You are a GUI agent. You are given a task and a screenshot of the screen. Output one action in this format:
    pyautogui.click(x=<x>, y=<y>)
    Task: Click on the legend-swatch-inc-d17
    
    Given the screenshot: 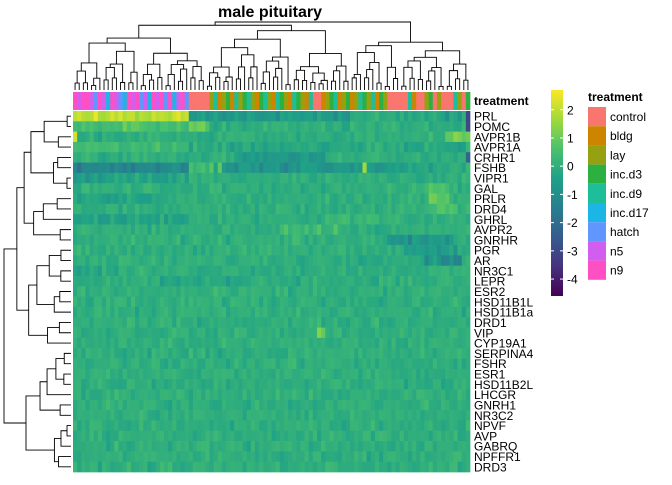 What is the action you would take?
    pyautogui.click(x=597, y=213)
    